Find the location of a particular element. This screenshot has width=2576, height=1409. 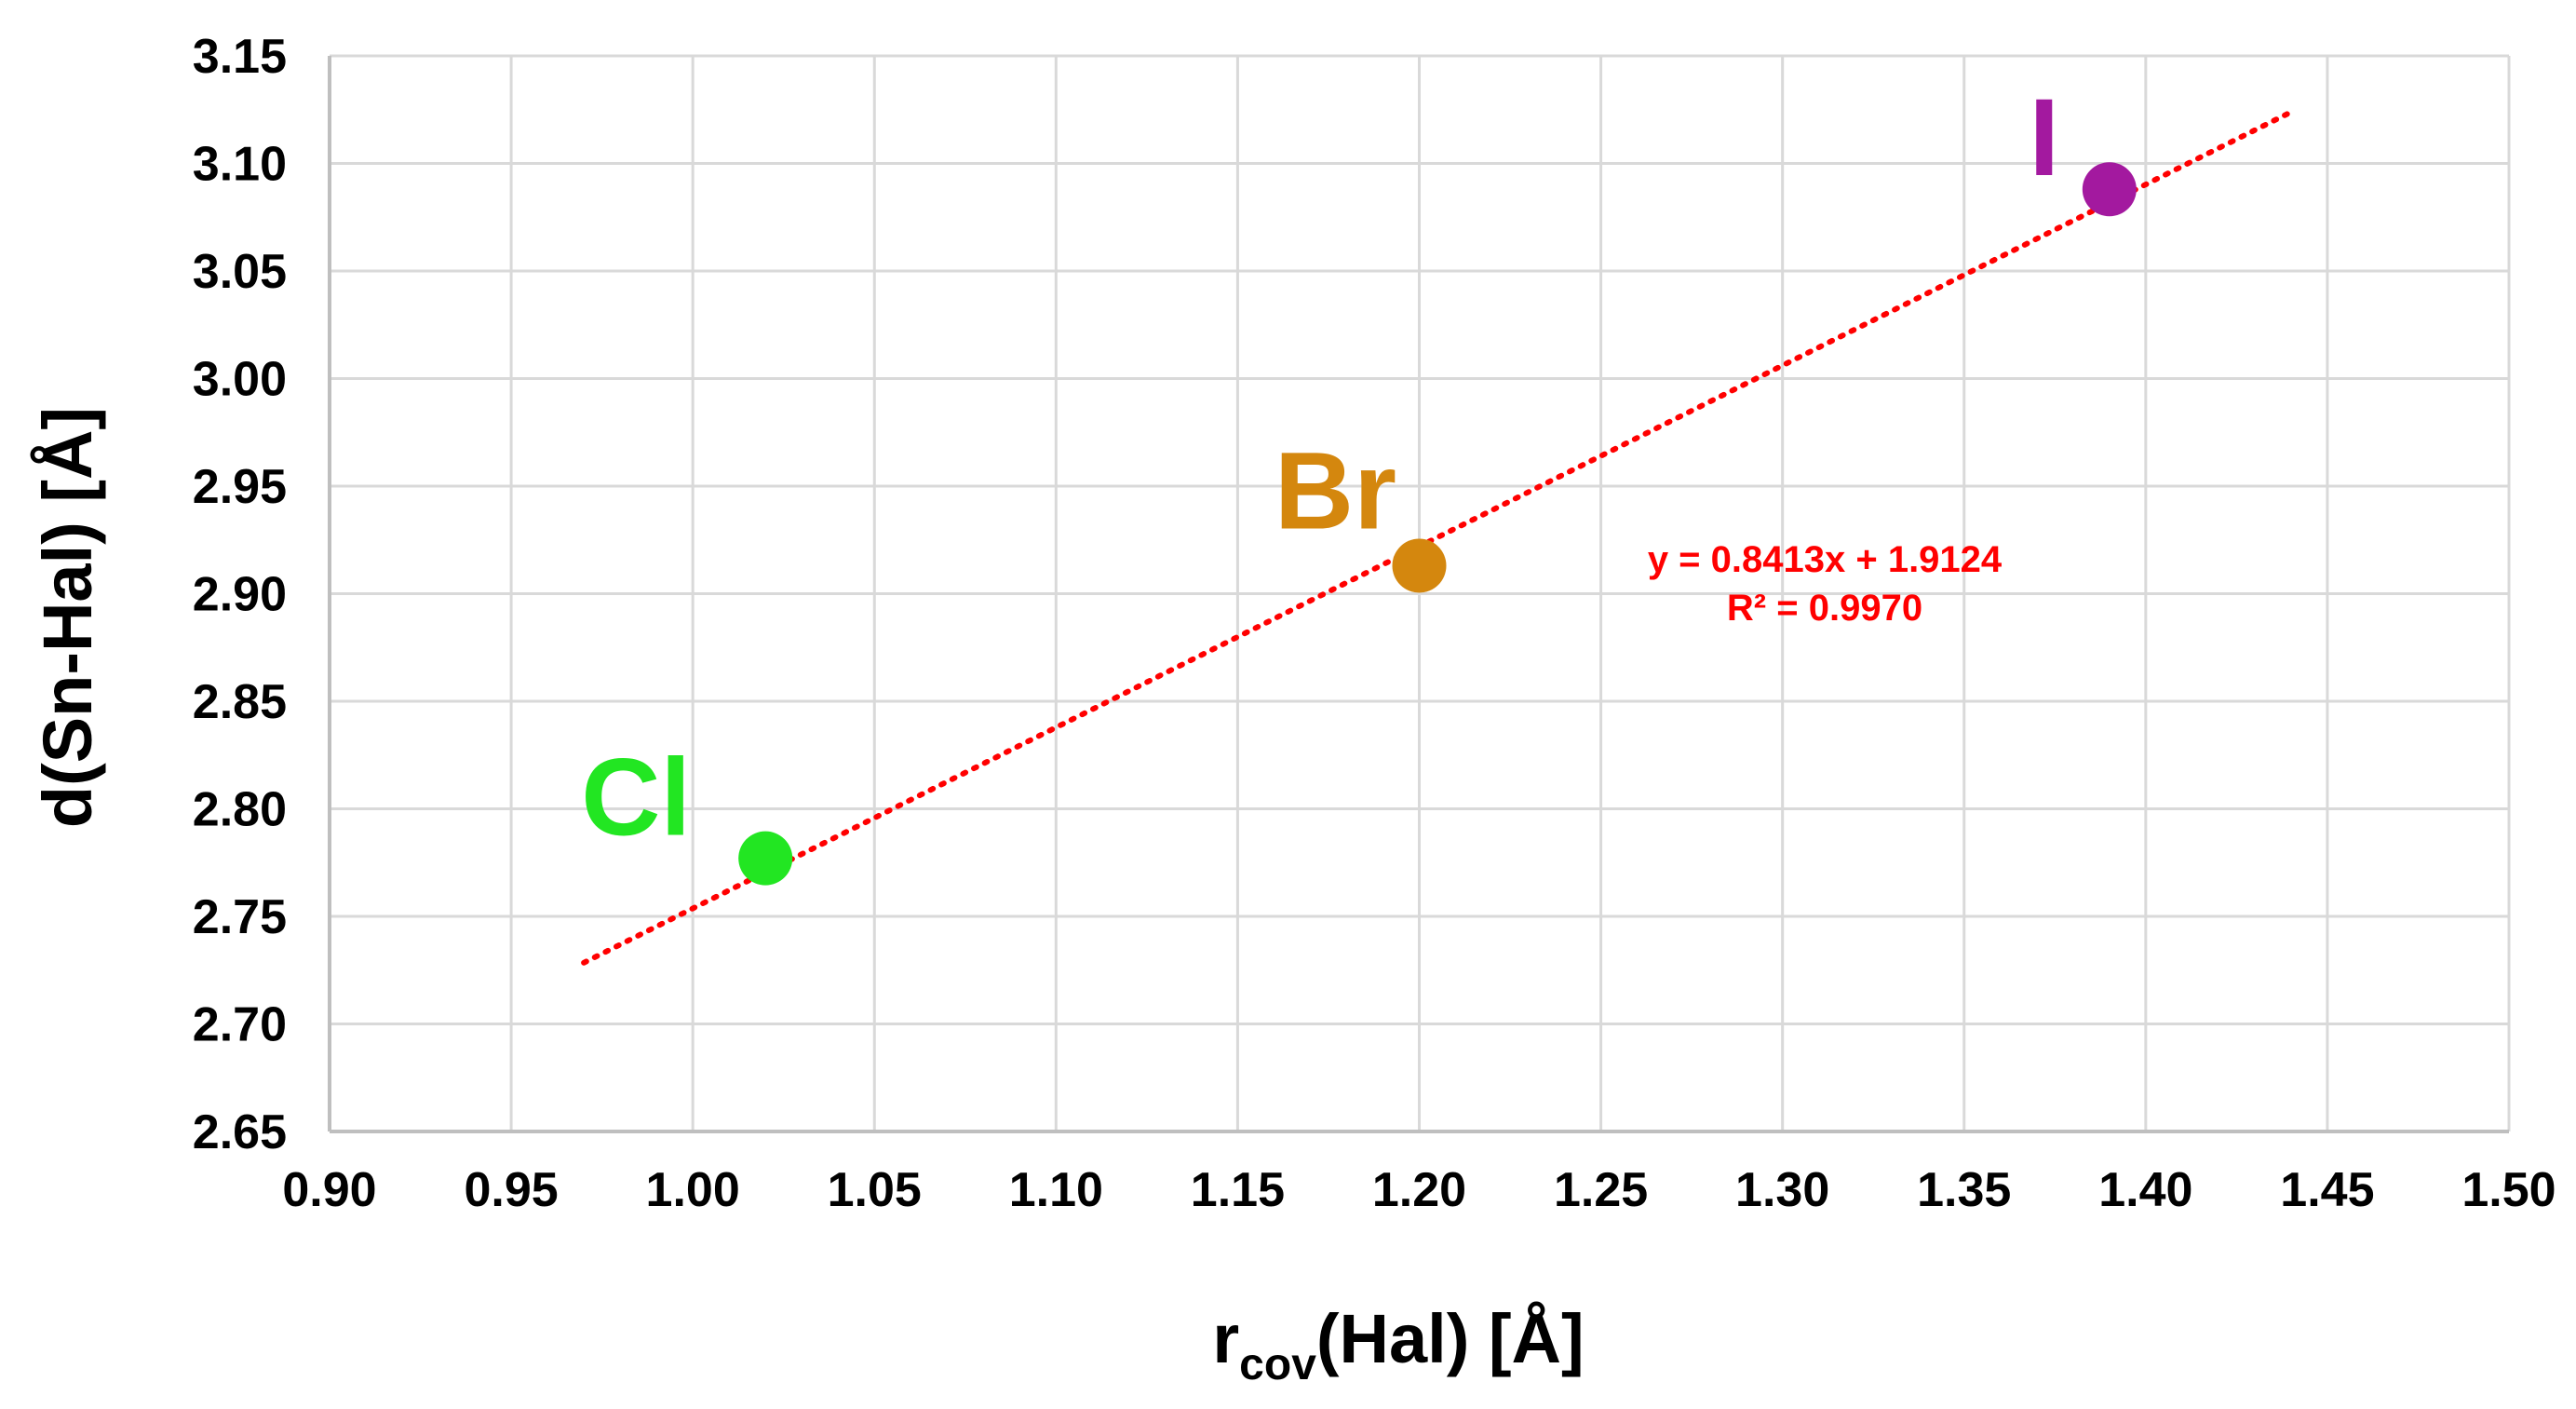

data-point-label-i: I is located at coordinates (2044, 137).